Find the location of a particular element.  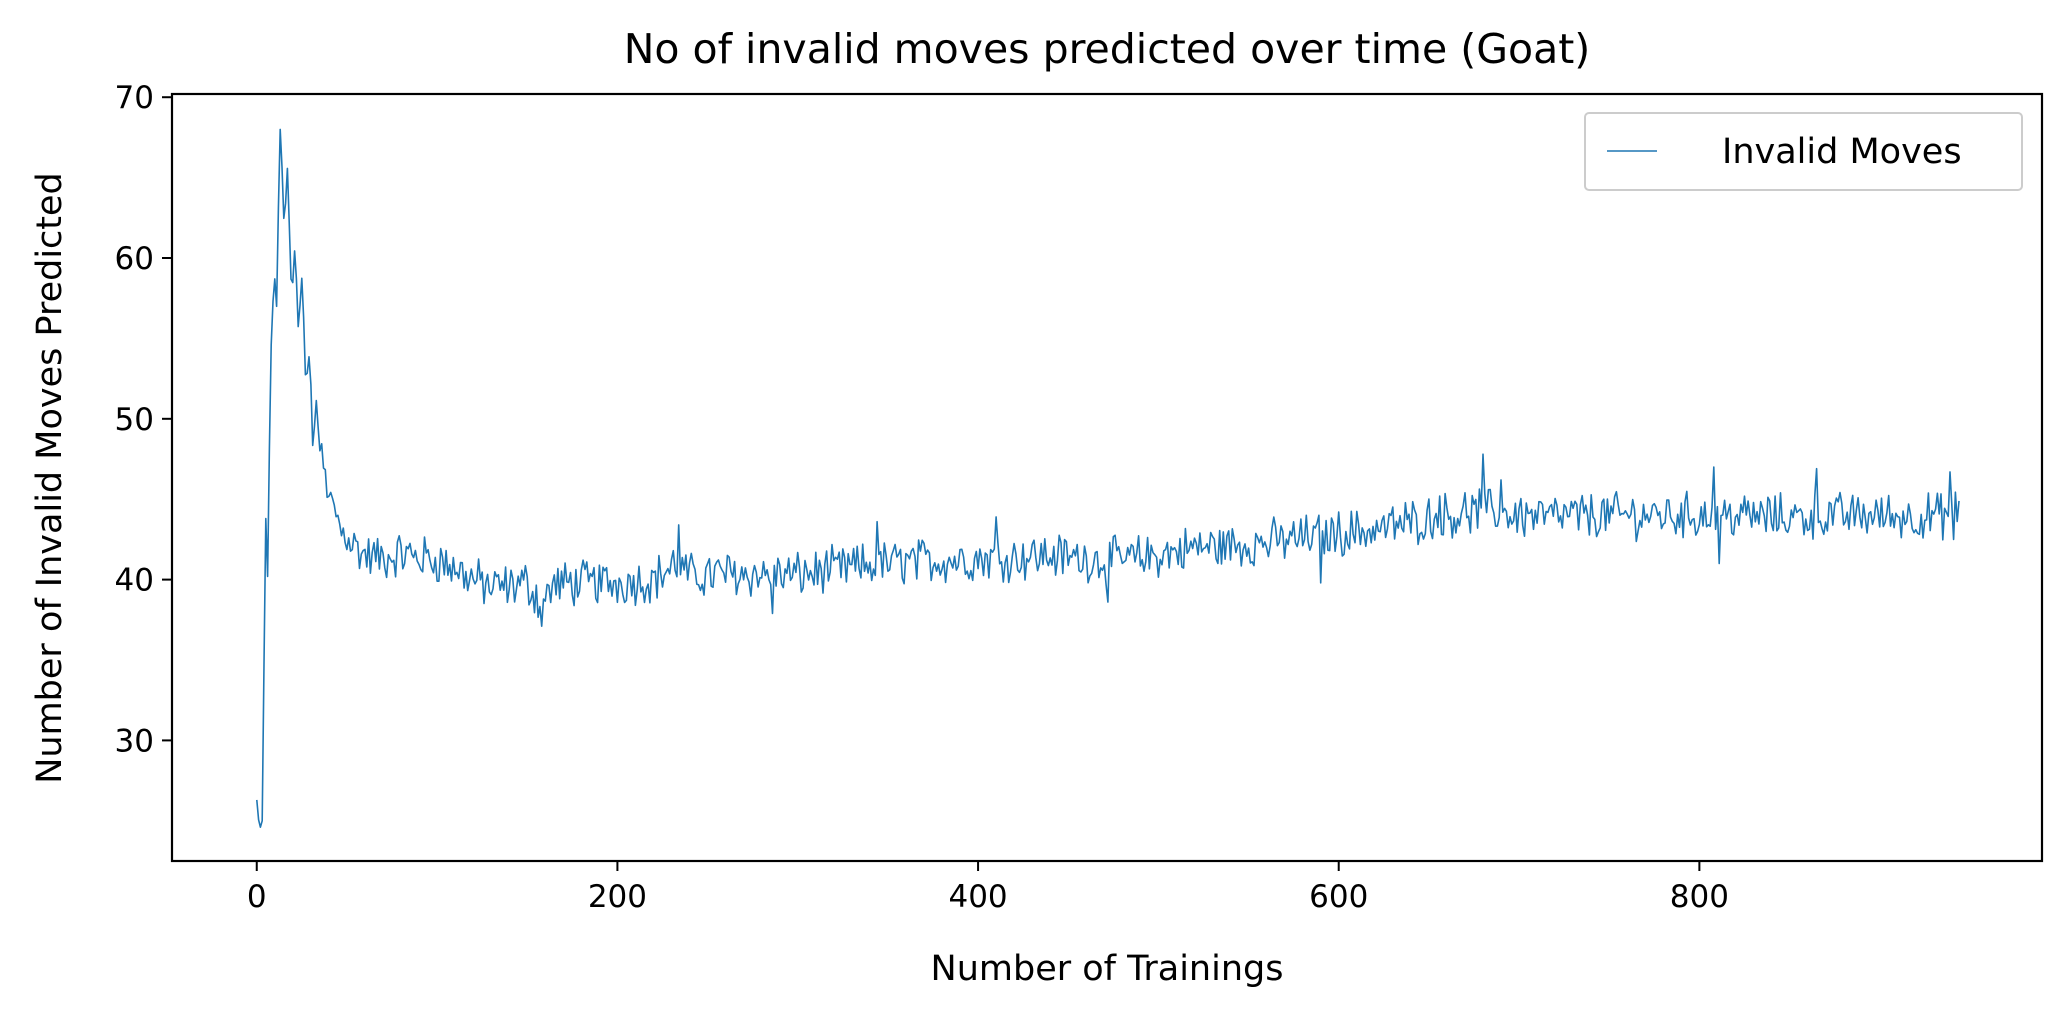

y-axis-title: Number of Invalid Moves Predicted is located at coordinates (50, 478).